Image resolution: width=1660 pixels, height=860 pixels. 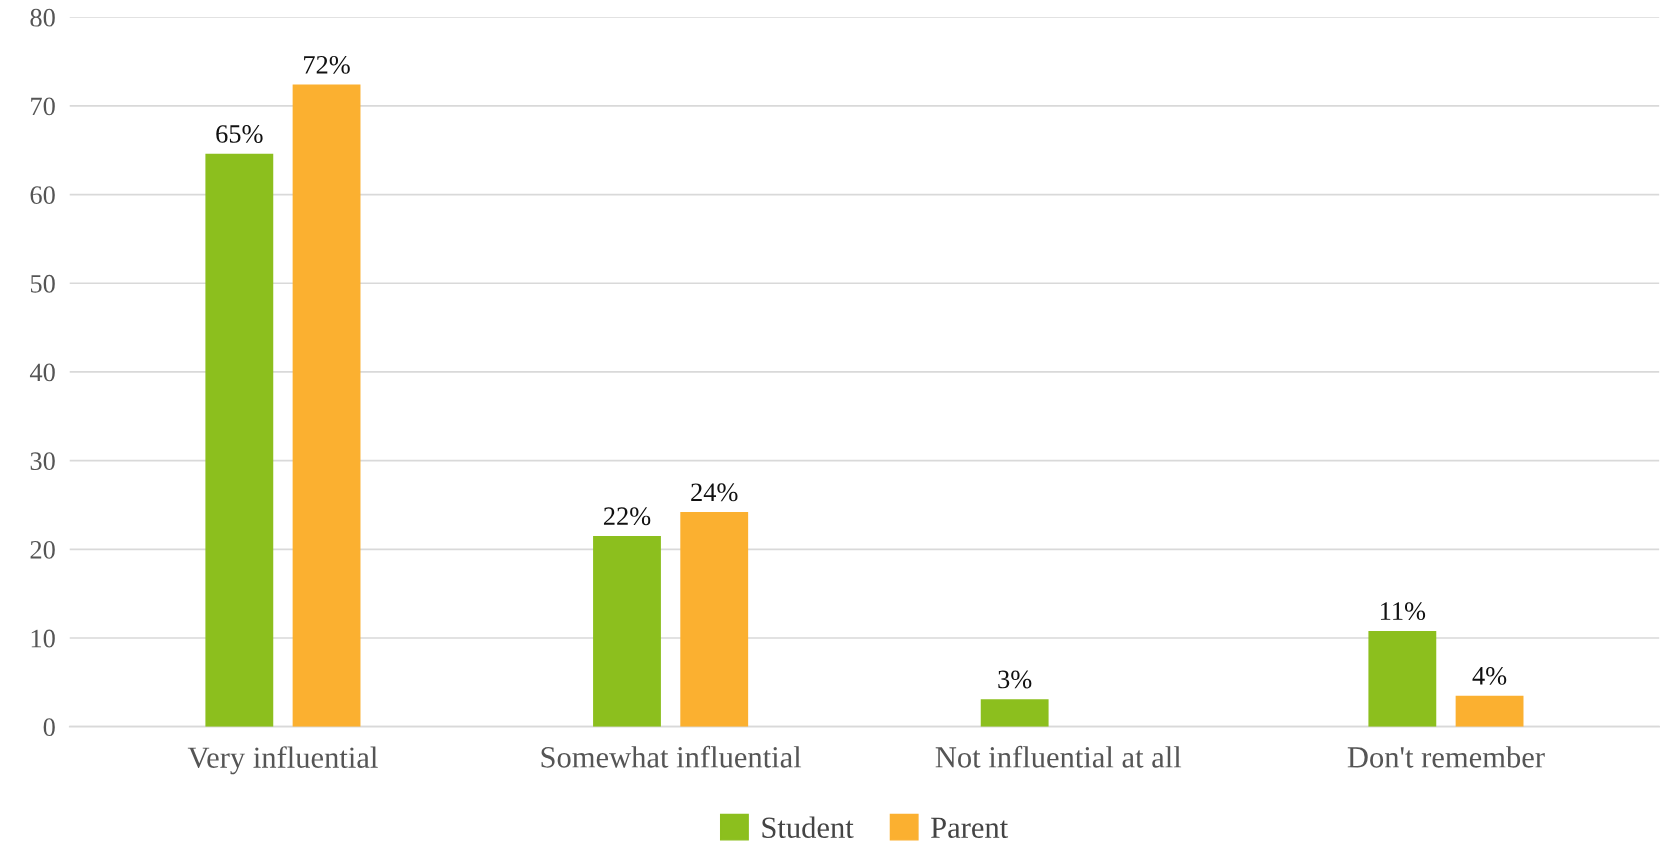 What do you see at coordinates (49, 727) in the screenshot?
I see `y-tick-label: 0` at bounding box center [49, 727].